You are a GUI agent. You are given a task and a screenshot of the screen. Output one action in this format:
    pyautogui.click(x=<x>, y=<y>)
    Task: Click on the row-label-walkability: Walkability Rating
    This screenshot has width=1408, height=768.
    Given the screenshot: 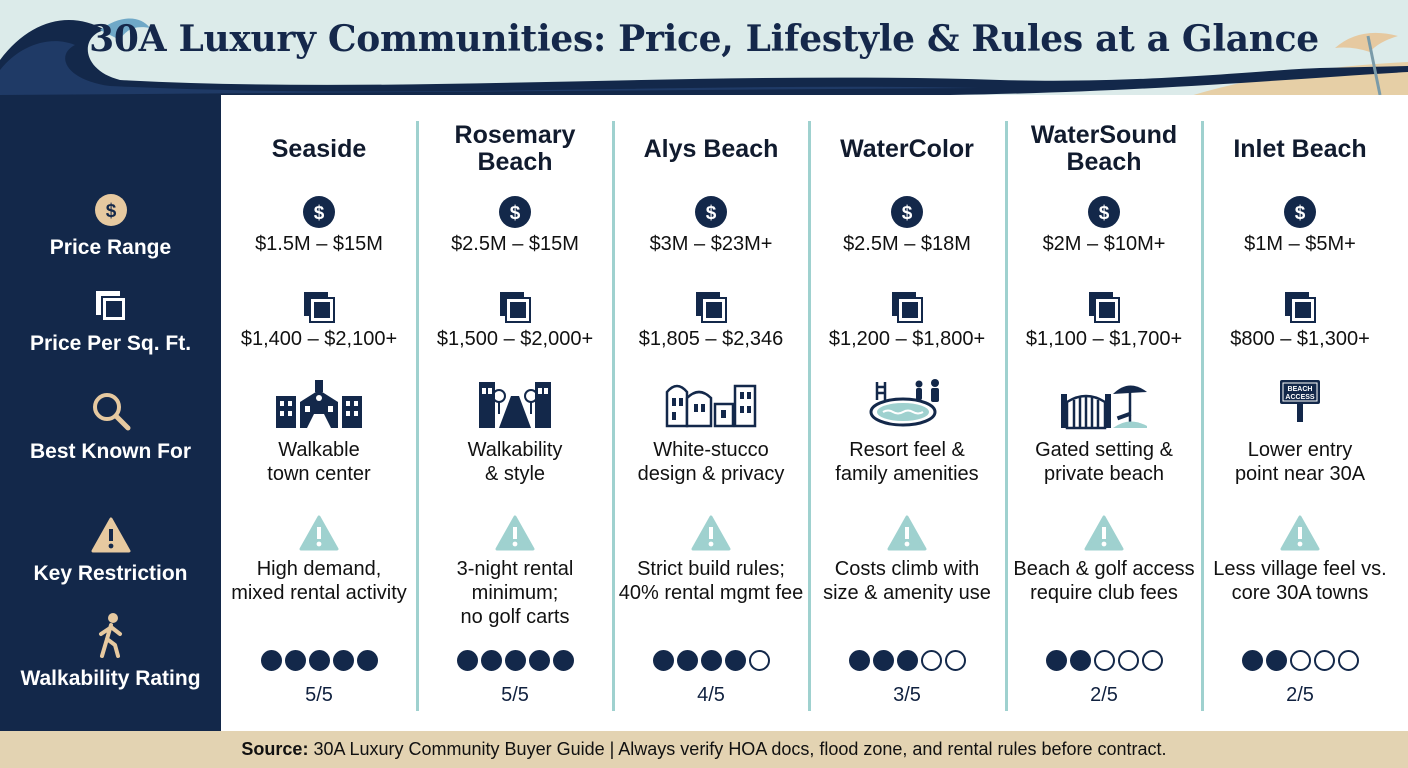 What is the action you would take?
    pyautogui.click(x=110, y=651)
    